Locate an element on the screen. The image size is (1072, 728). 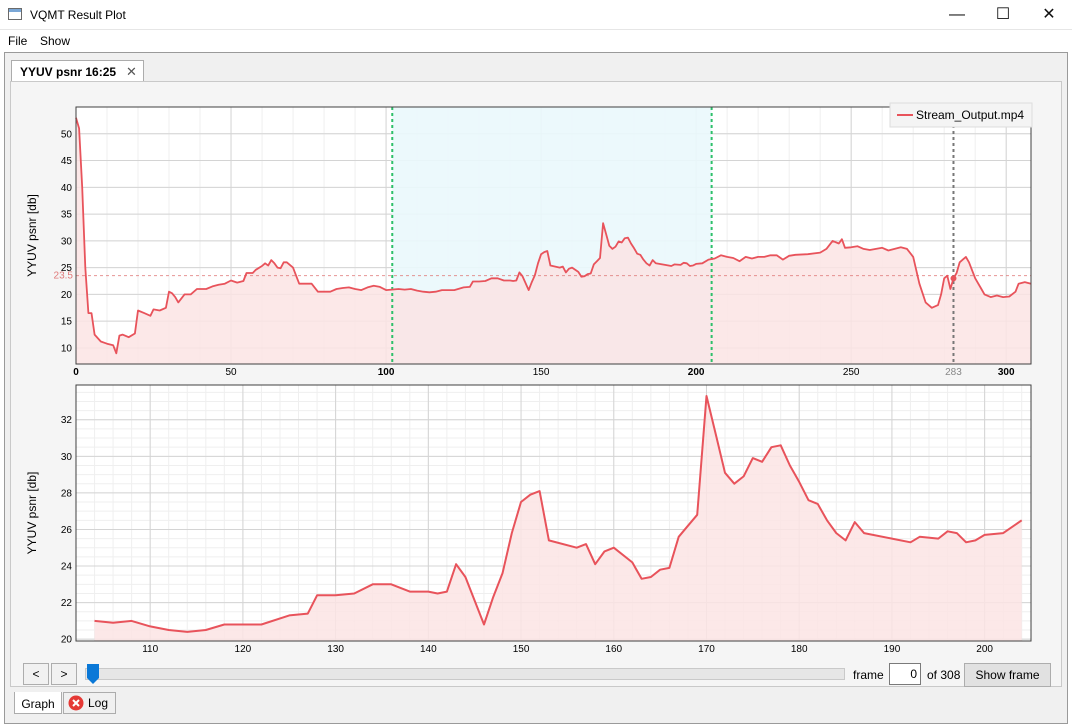
tab-label: YYUV psnr 16:25 is located at coordinates (68, 72).